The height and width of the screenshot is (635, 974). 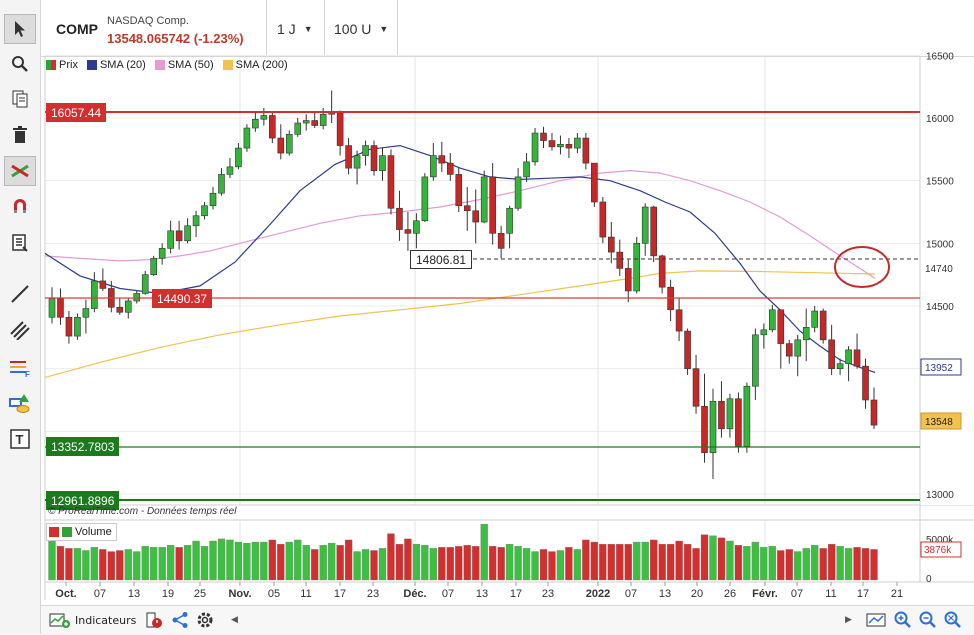 I want to click on line-tool-icon, so click(x=20, y=294).